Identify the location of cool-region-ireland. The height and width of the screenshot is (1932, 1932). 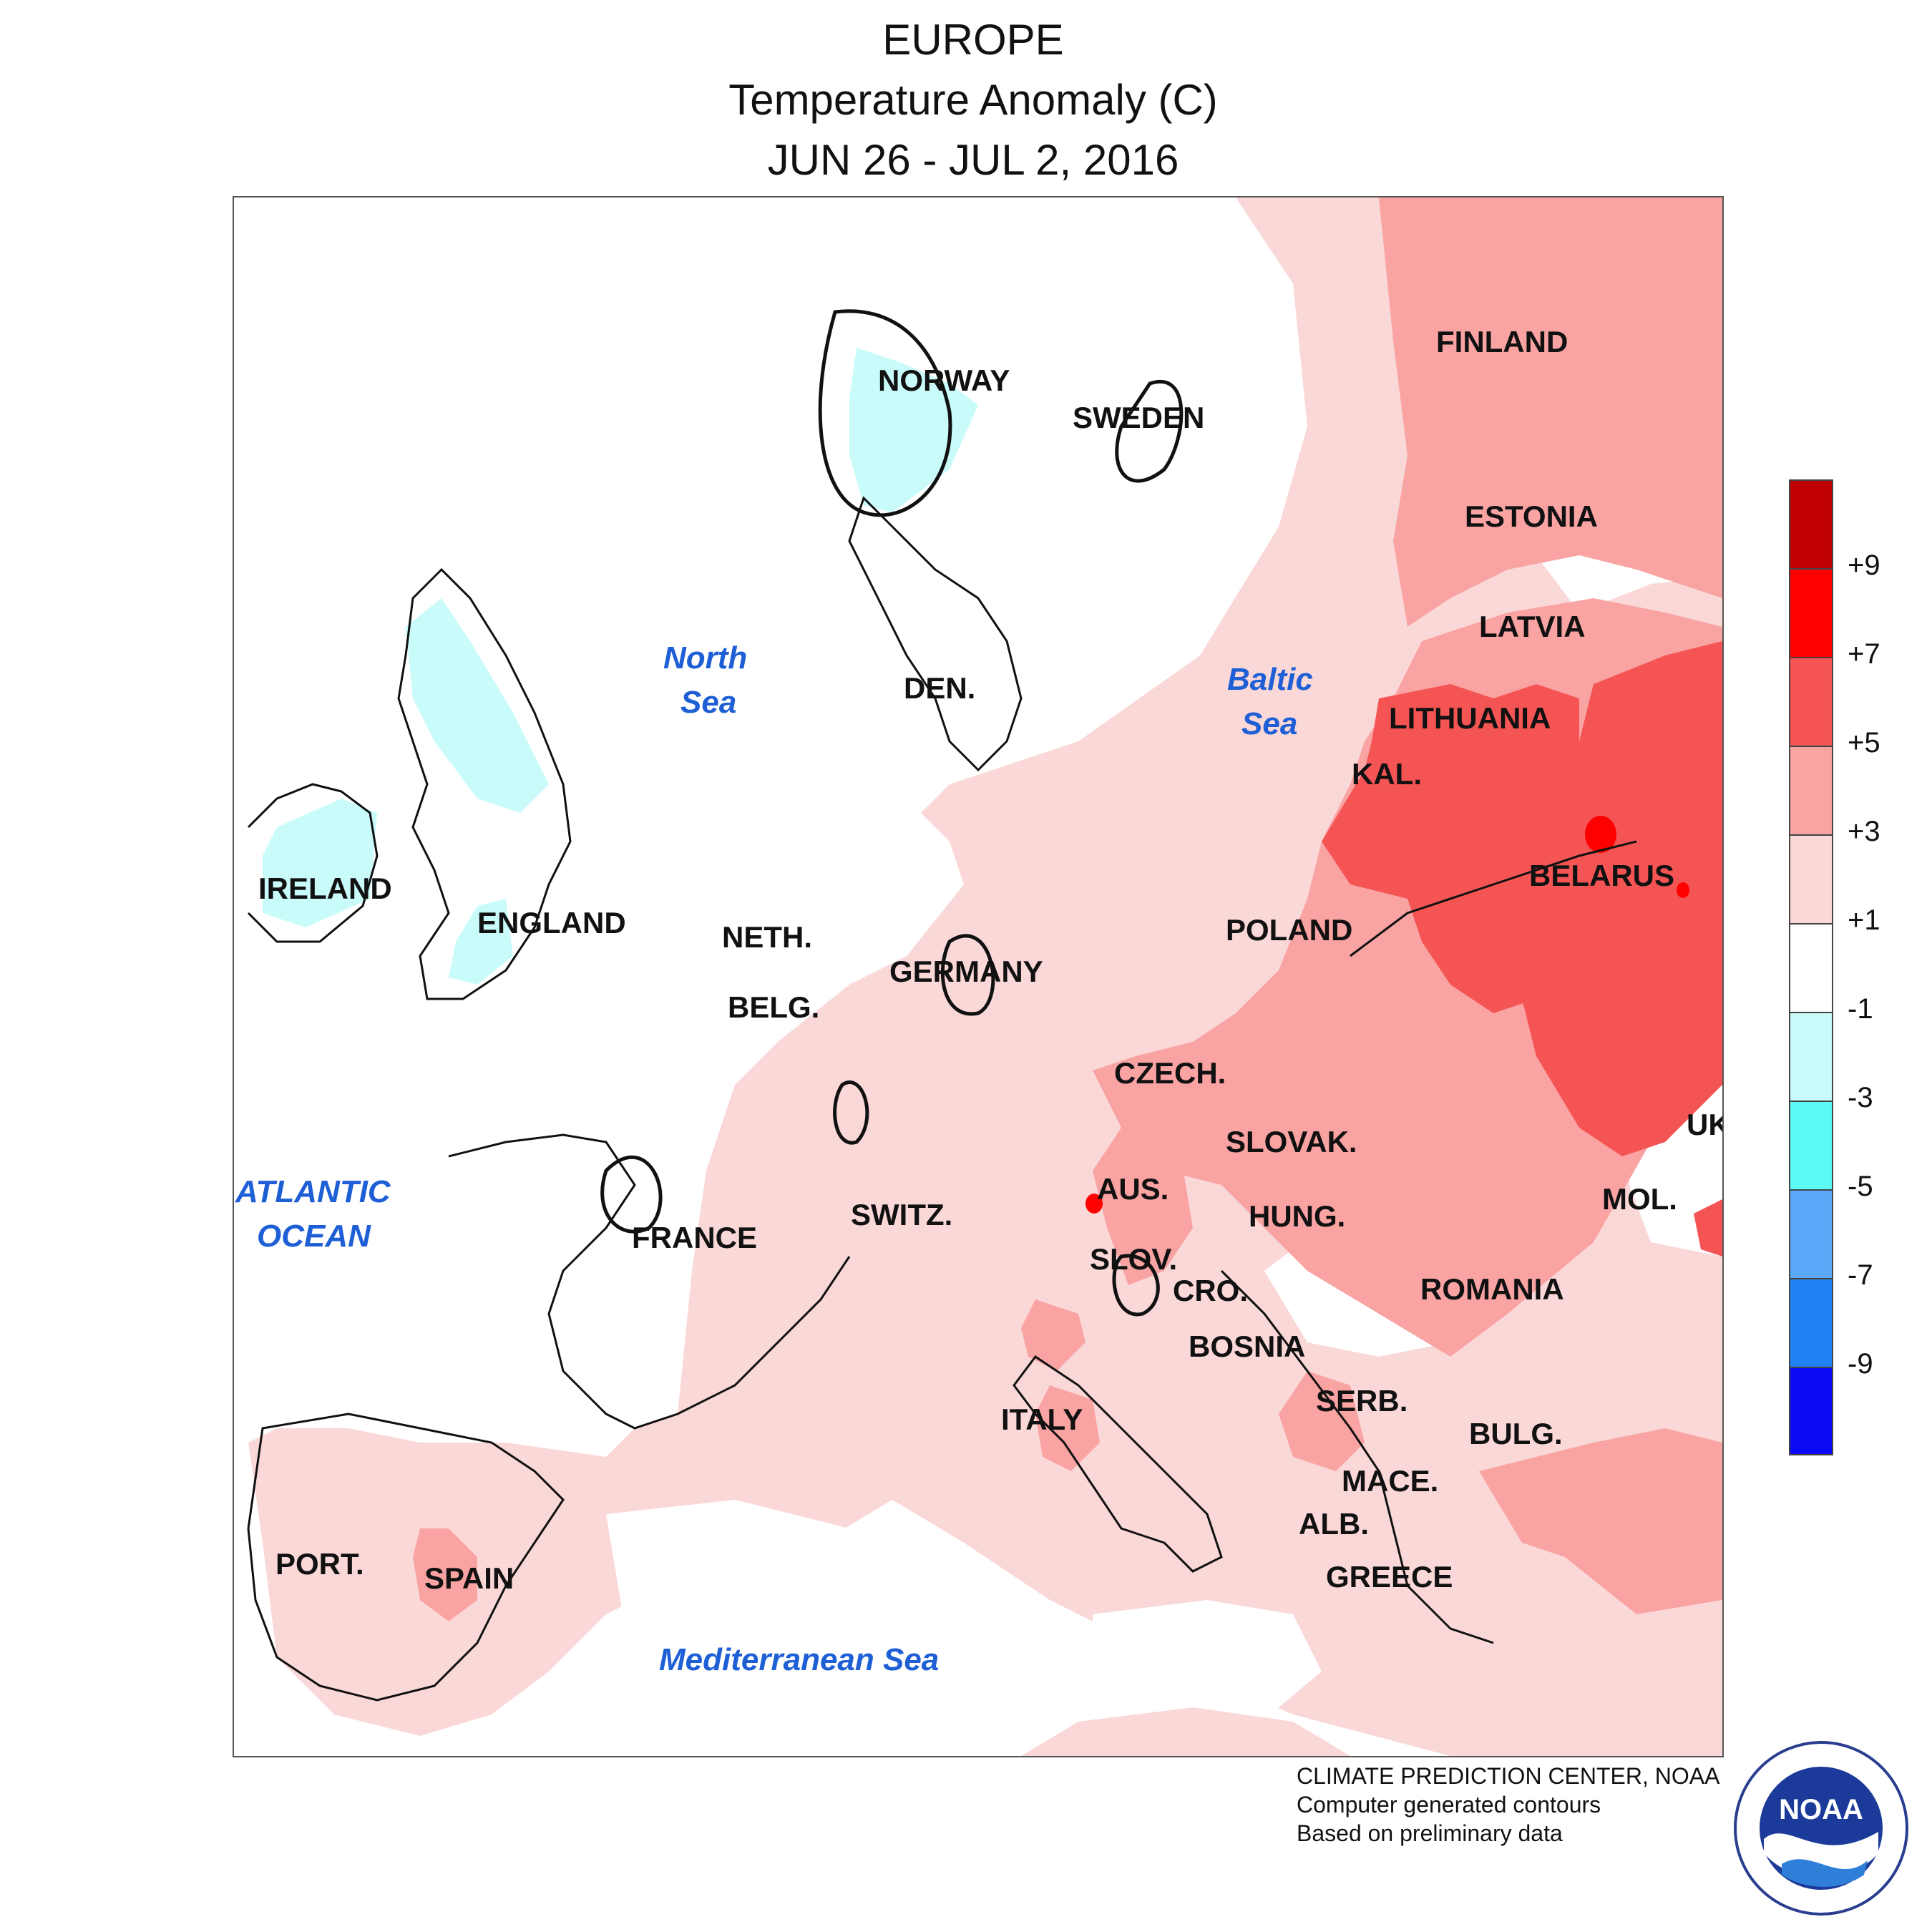
(320, 863).